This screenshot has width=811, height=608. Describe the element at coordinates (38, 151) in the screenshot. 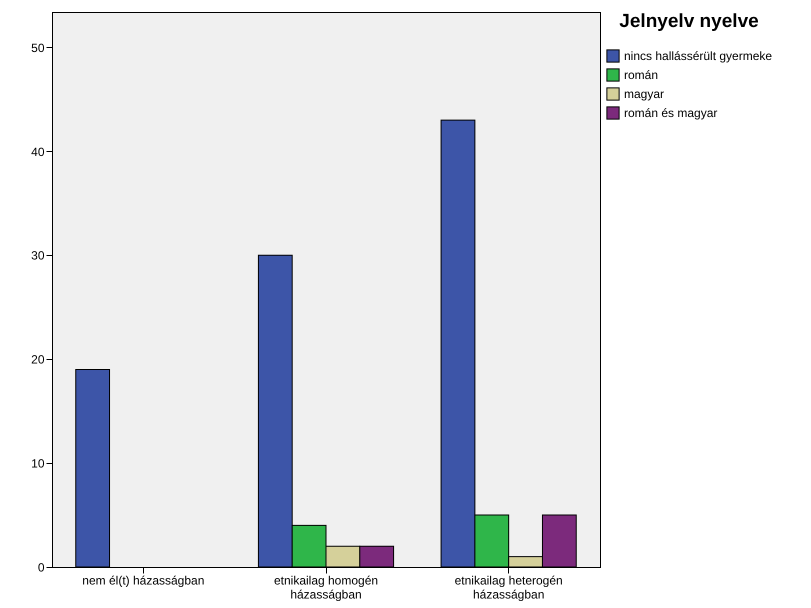

I see `y-tick-label: 40` at that location.